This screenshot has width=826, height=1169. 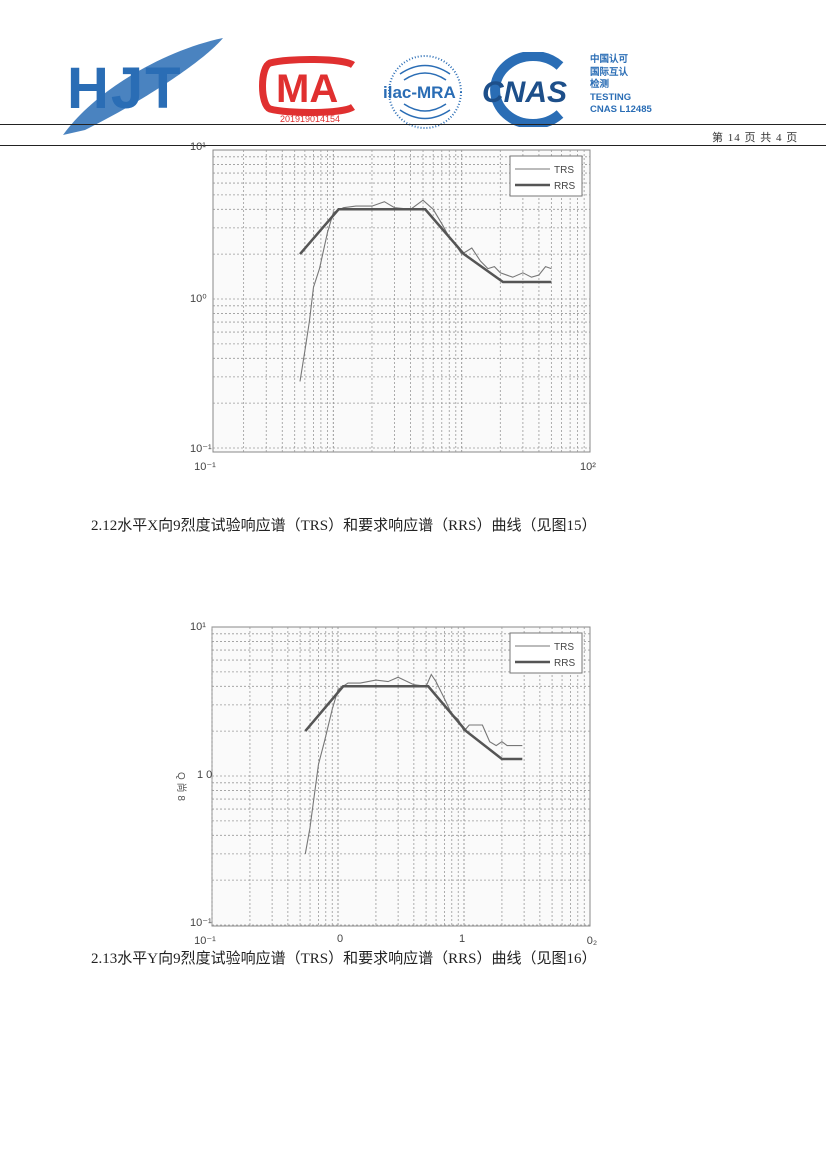 What do you see at coordinates (621, 109) in the screenshot?
I see `cnas-line: CNAS L12485` at bounding box center [621, 109].